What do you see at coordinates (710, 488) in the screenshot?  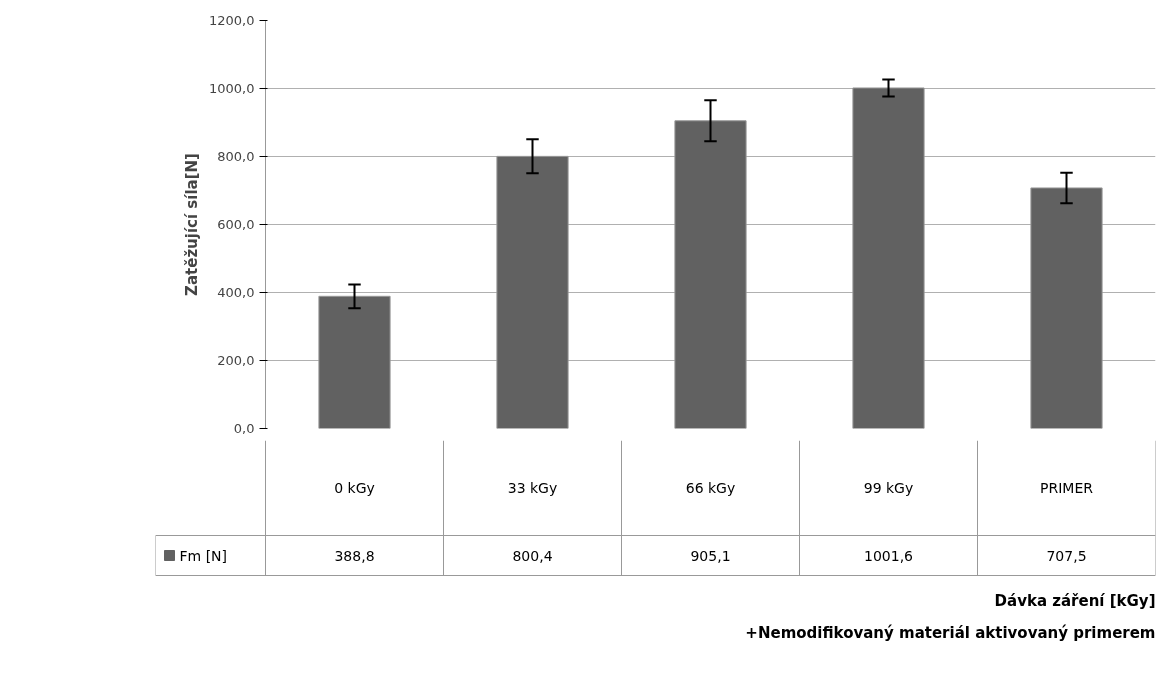 I see `x-tick-label: 66 kGy` at bounding box center [710, 488].